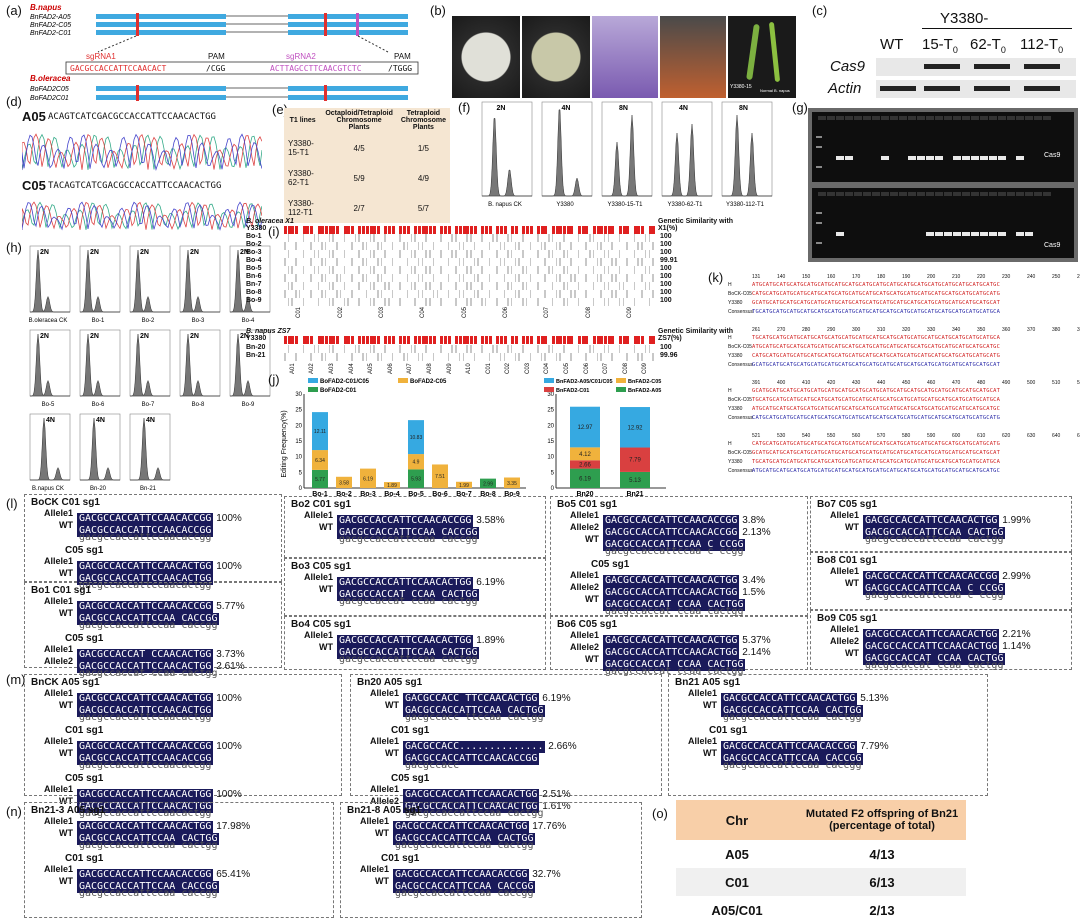 Image resolution: width=1080 pixels, height=924 pixels. I want to click on sgrna1-sequence: GACGCCACCATTCCAACACT, so click(118, 68).